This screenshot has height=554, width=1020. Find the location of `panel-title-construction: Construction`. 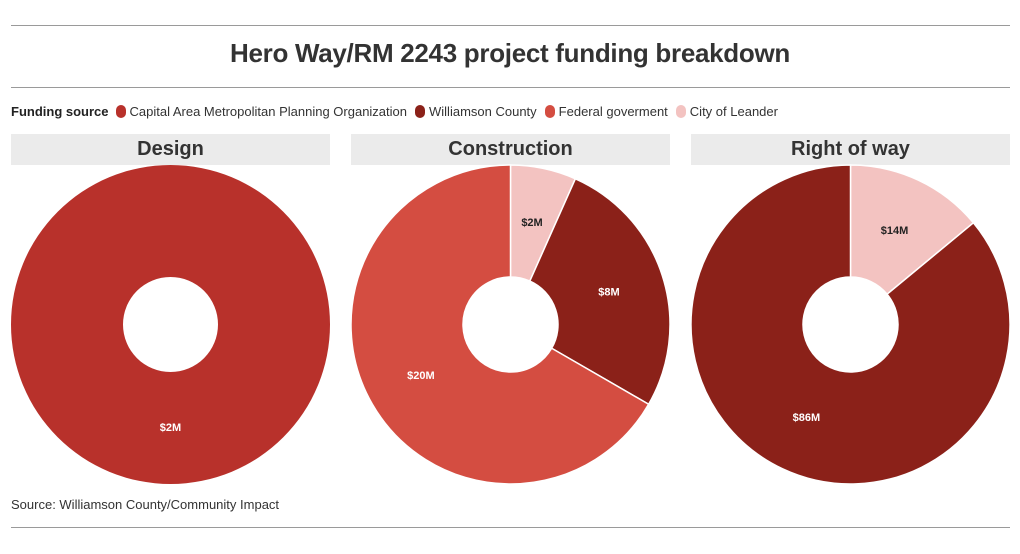

panel-title-construction: Construction is located at coordinates (510, 149).